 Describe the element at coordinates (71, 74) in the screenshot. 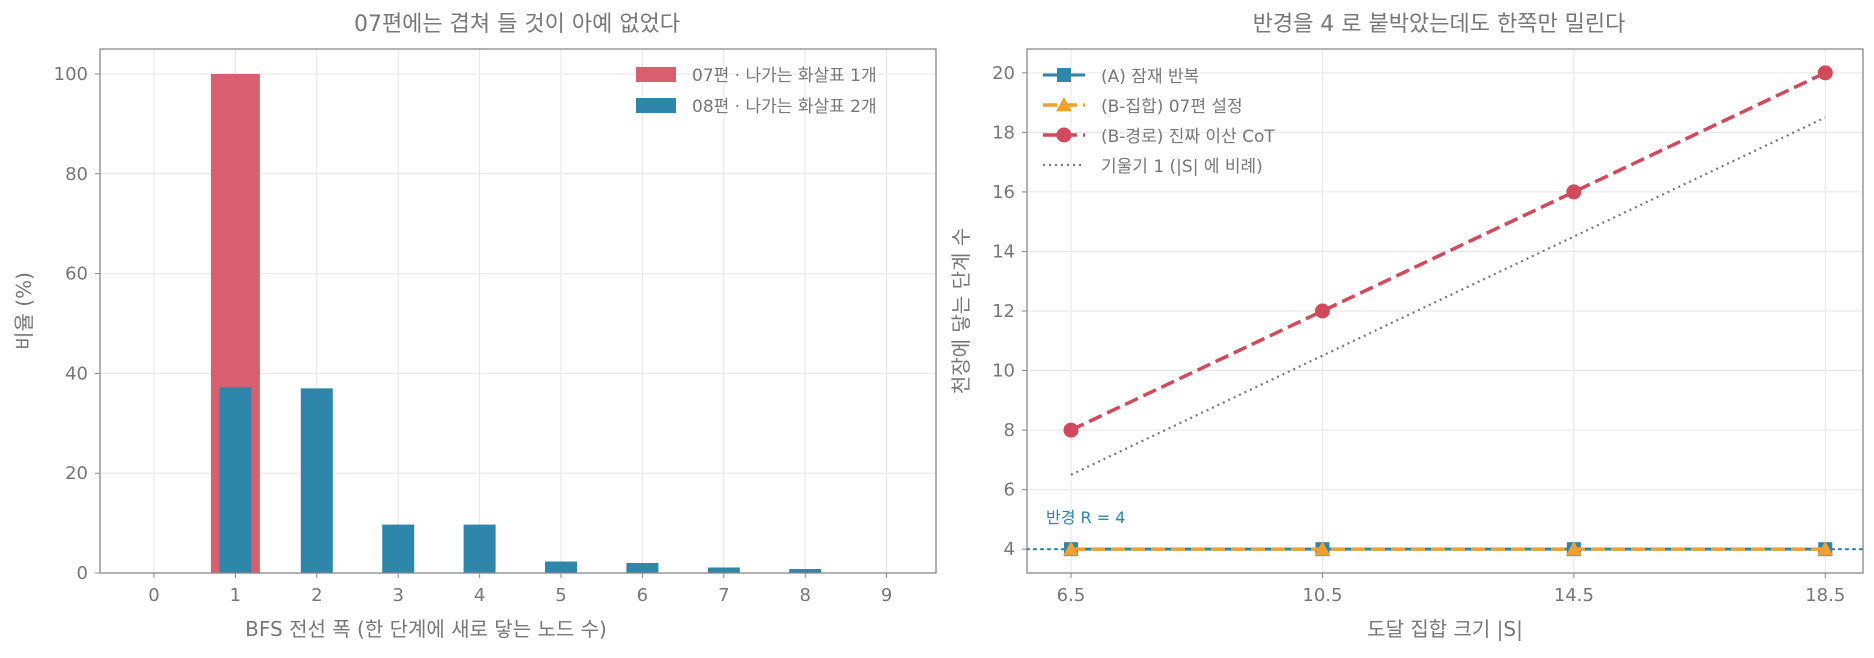

I see `left-y-tick-label: 100` at that location.